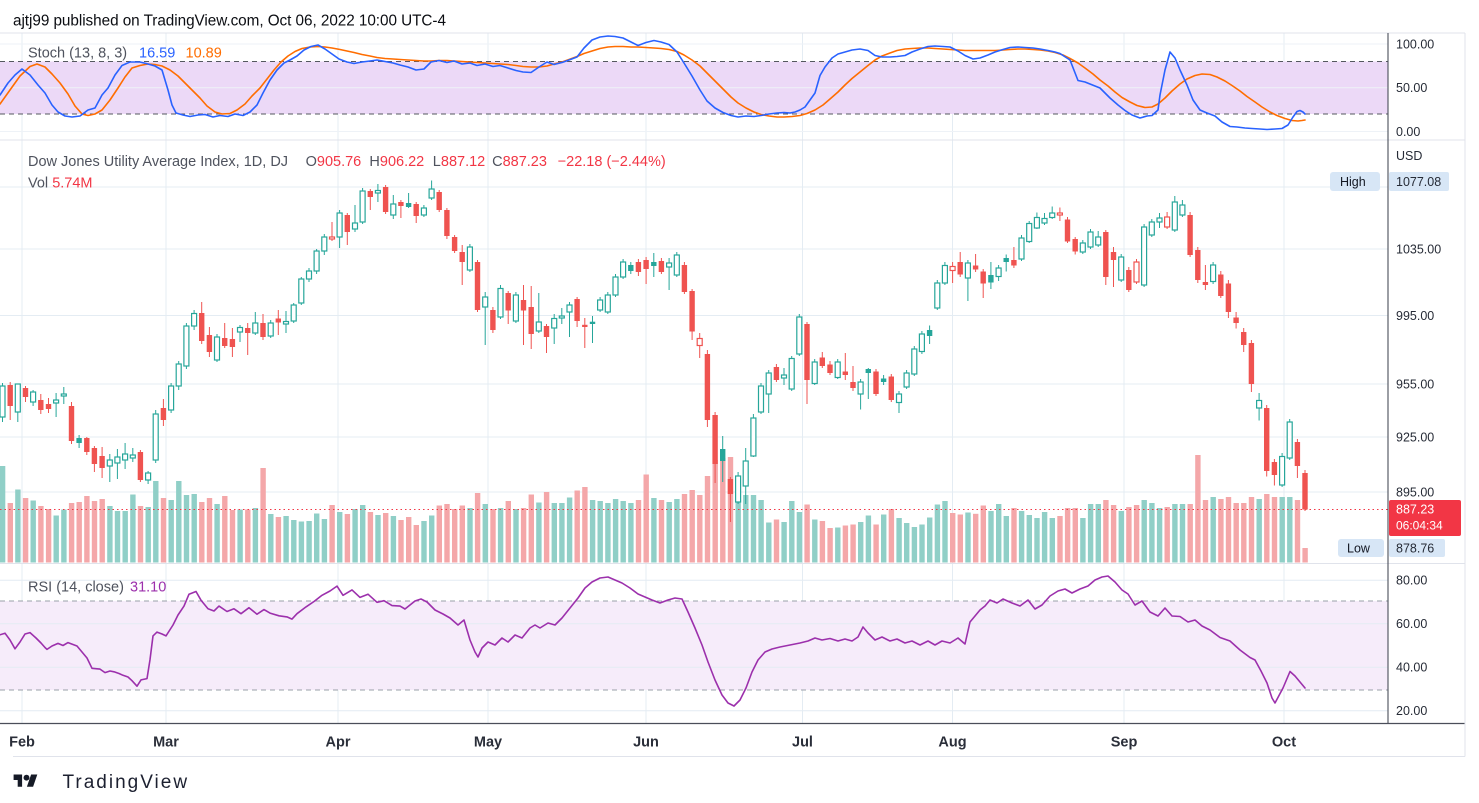 Image resolution: width=1479 pixels, height=803 pixels. Describe the element at coordinates (1411, 624) in the screenshot. I see `svg-text: 60.00` at that location.